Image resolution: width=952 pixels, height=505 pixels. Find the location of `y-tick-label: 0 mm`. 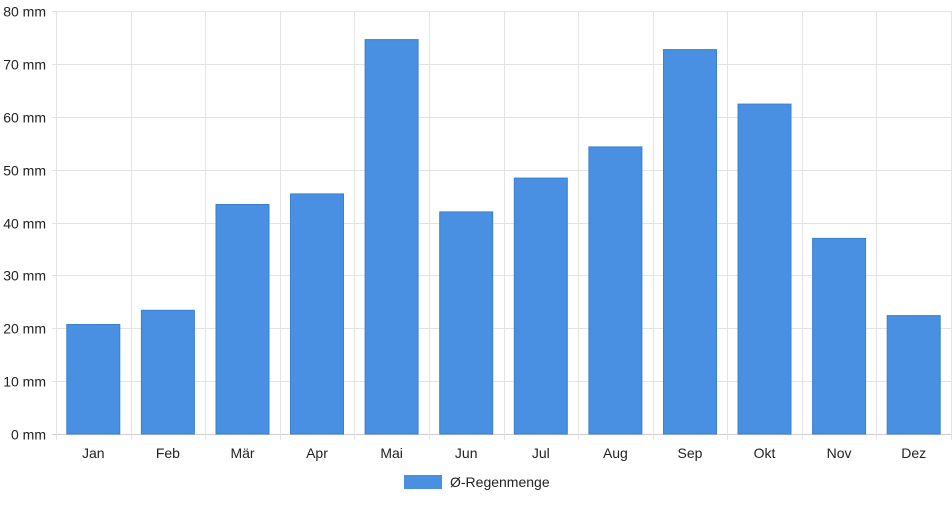

y-tick-label: 0 mm is located at coordinates (28, 435).